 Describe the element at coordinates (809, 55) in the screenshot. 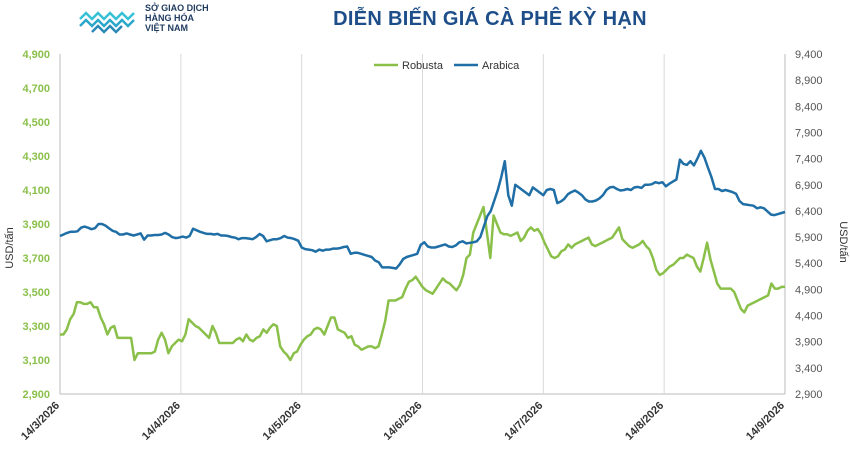

I see `right-tick-label: 9,400` at that location.